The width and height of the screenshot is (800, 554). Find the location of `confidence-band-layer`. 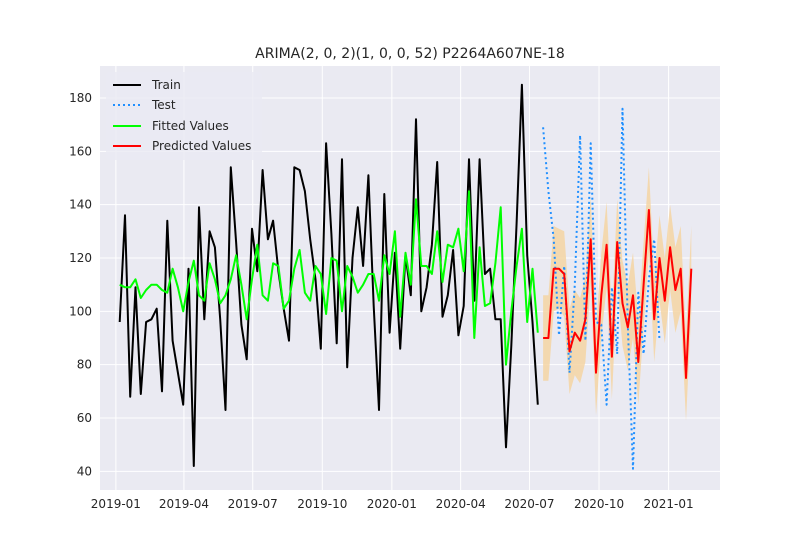

confidence-band-layer is located at coordinates (617, 294).